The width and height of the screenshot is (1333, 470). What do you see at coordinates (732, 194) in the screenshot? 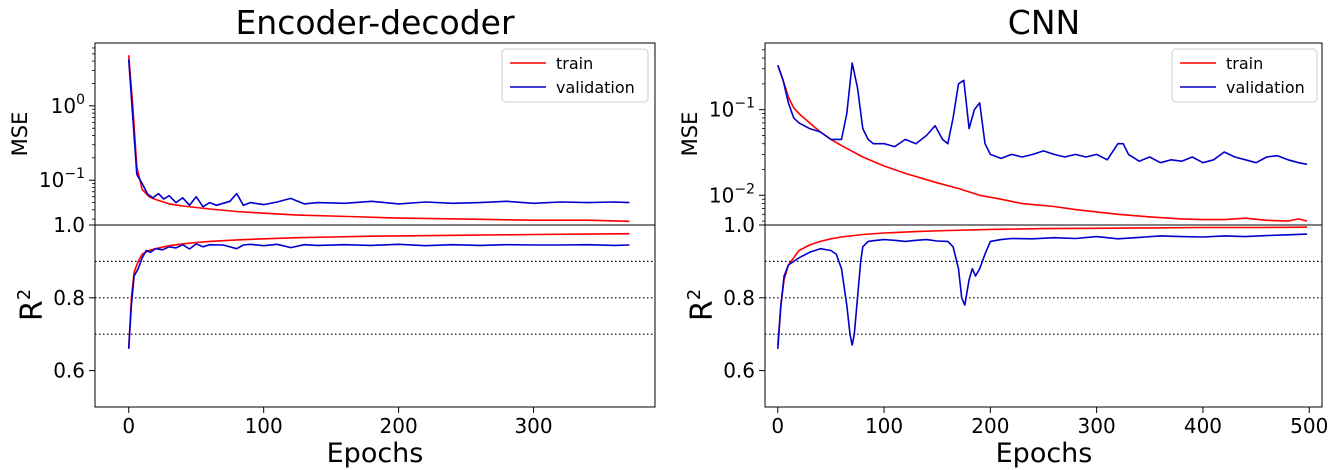
I see `mse-y-tick-label: 10⁻²` at bounding box center [732, 194].